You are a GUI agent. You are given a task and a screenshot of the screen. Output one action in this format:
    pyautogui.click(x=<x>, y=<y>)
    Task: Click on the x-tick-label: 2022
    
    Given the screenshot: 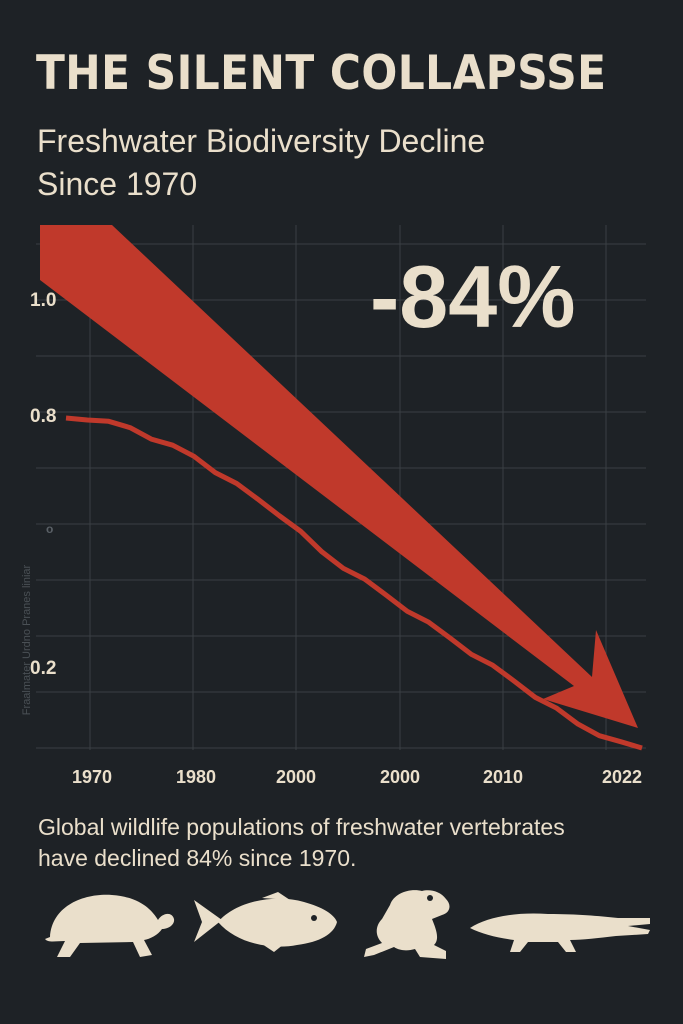 What is the action you would take?
    pyautogui.click(x=622, y=777)
    